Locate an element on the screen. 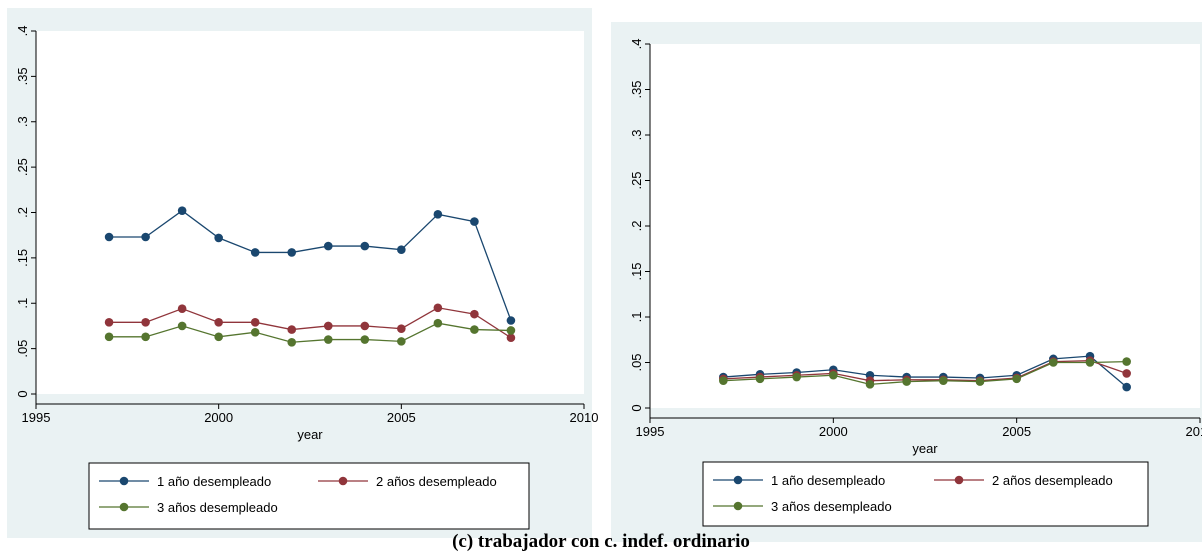  figure-caption: (c) trabajador con c. indef. ordinario is located at coordinates (601, 541).